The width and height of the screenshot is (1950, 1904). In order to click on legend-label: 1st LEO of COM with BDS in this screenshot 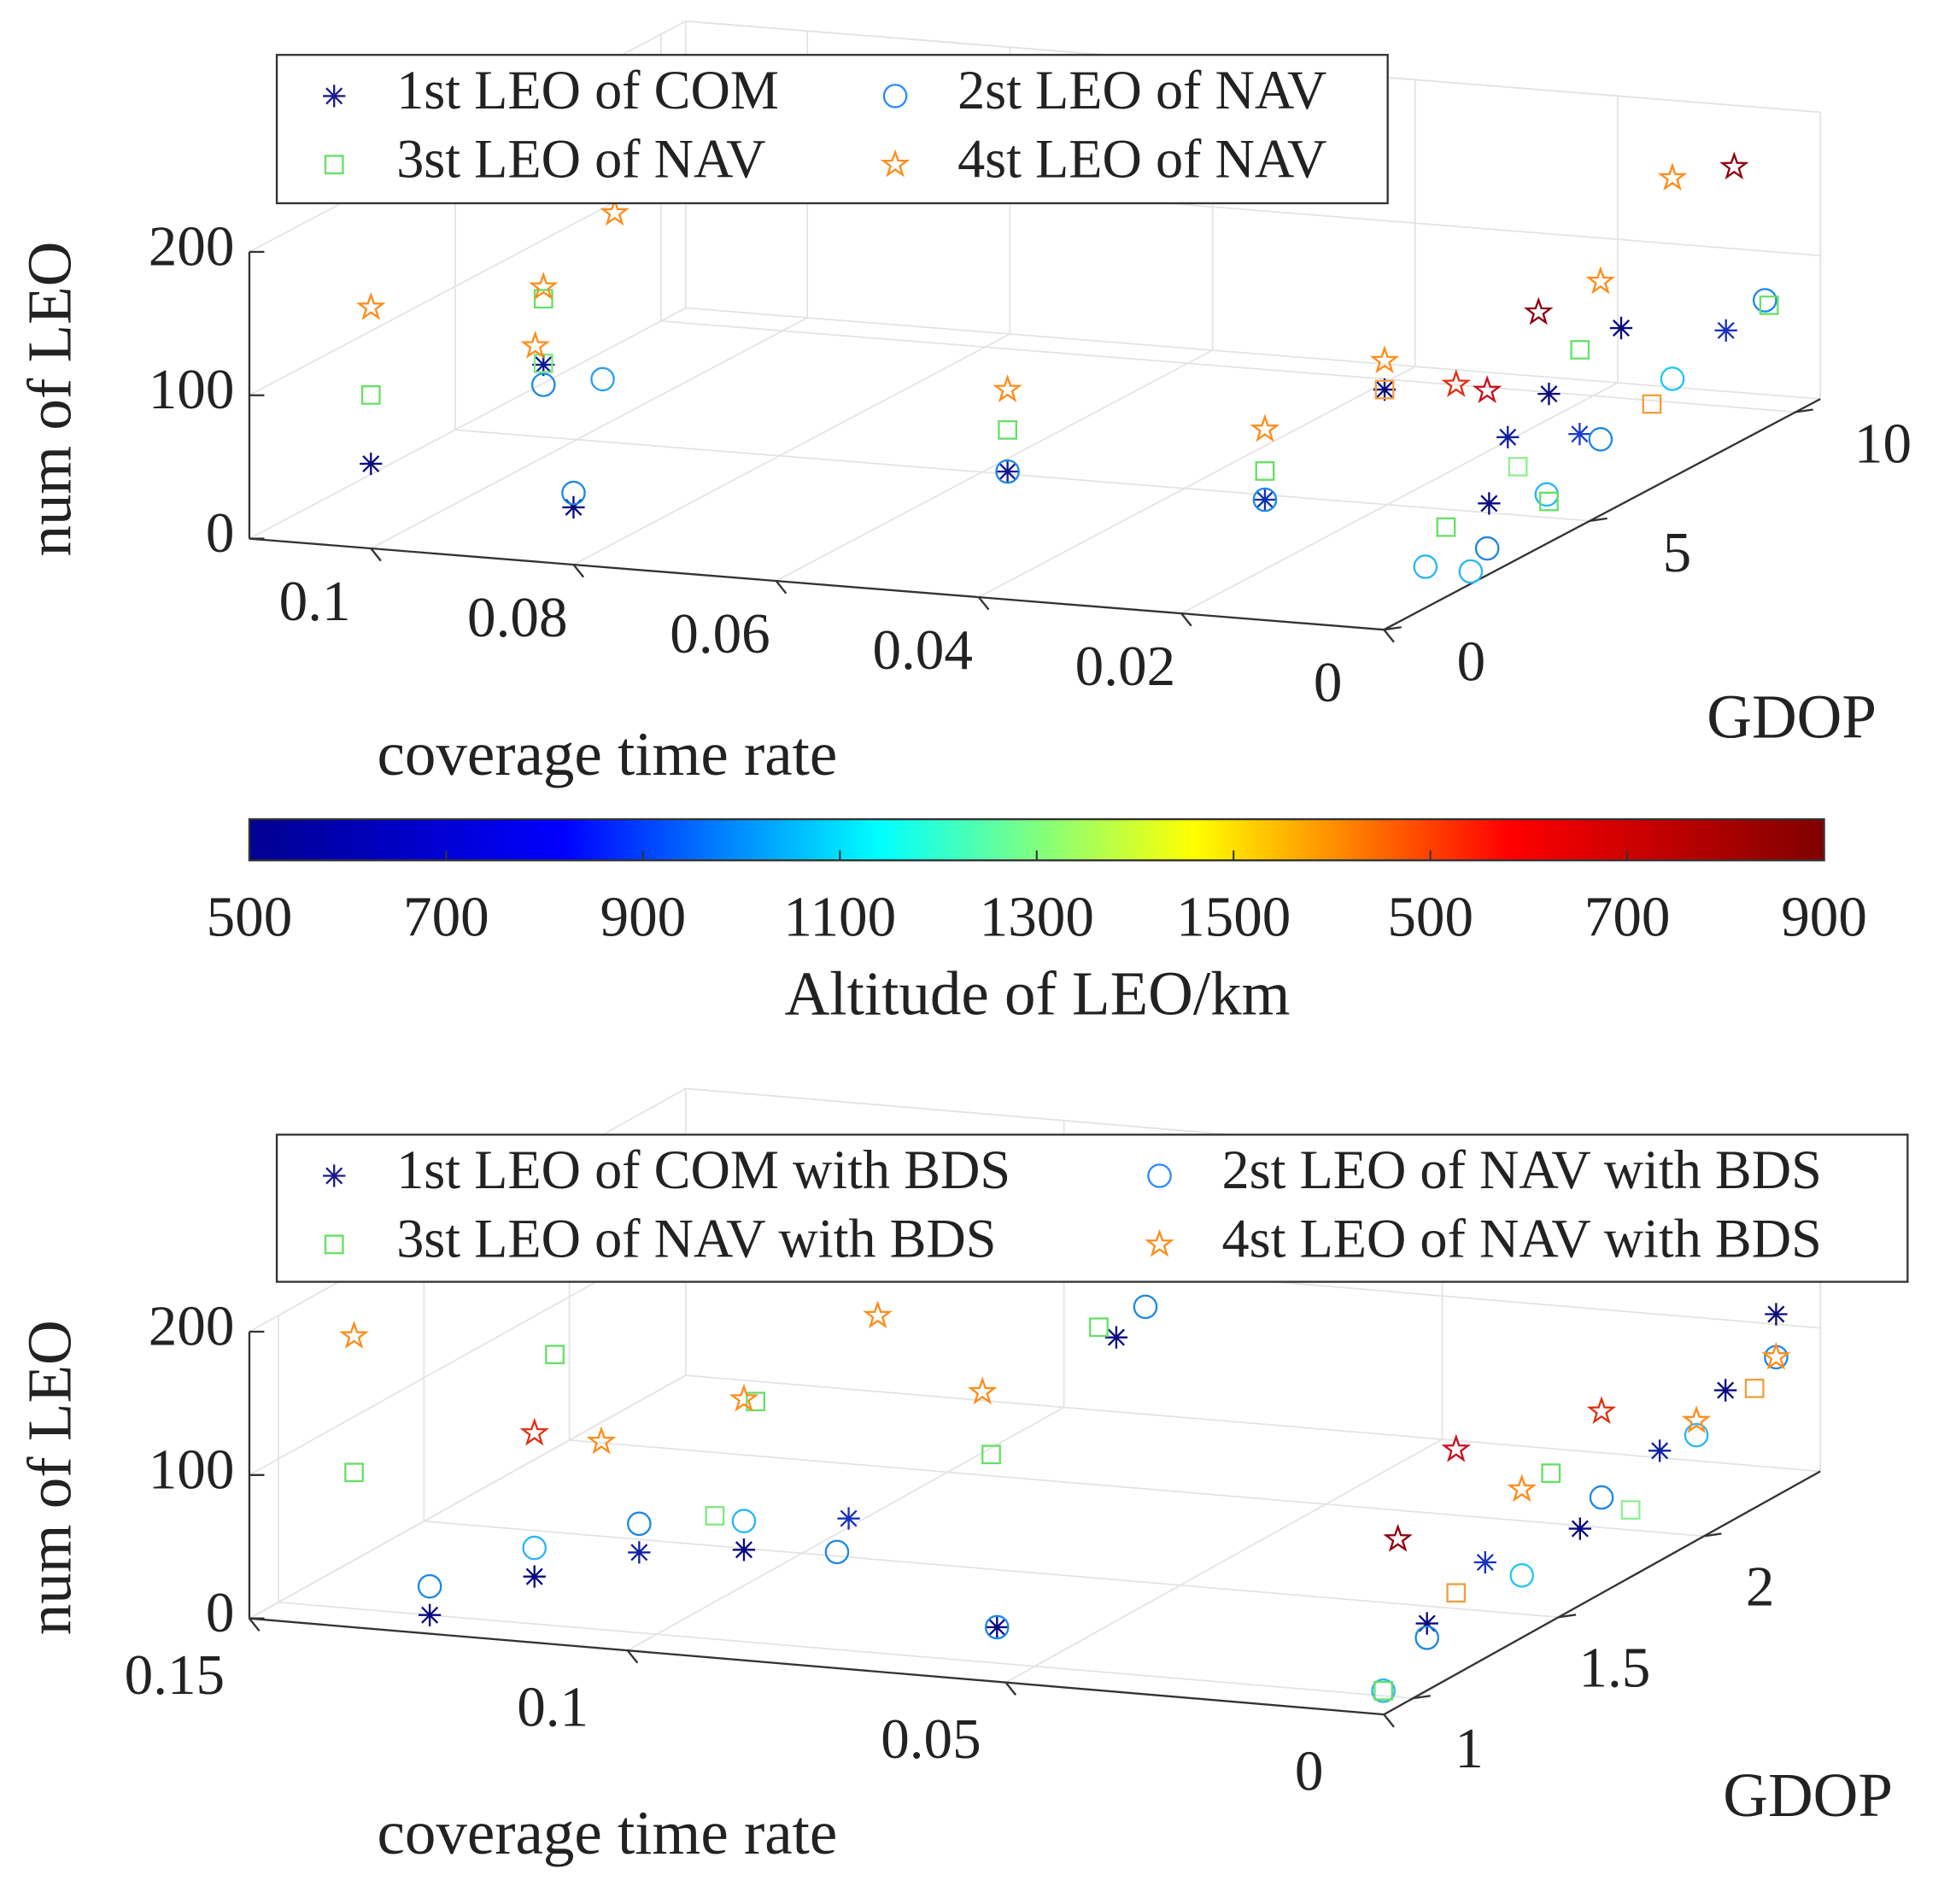, I will do `click(703, 1169)`.